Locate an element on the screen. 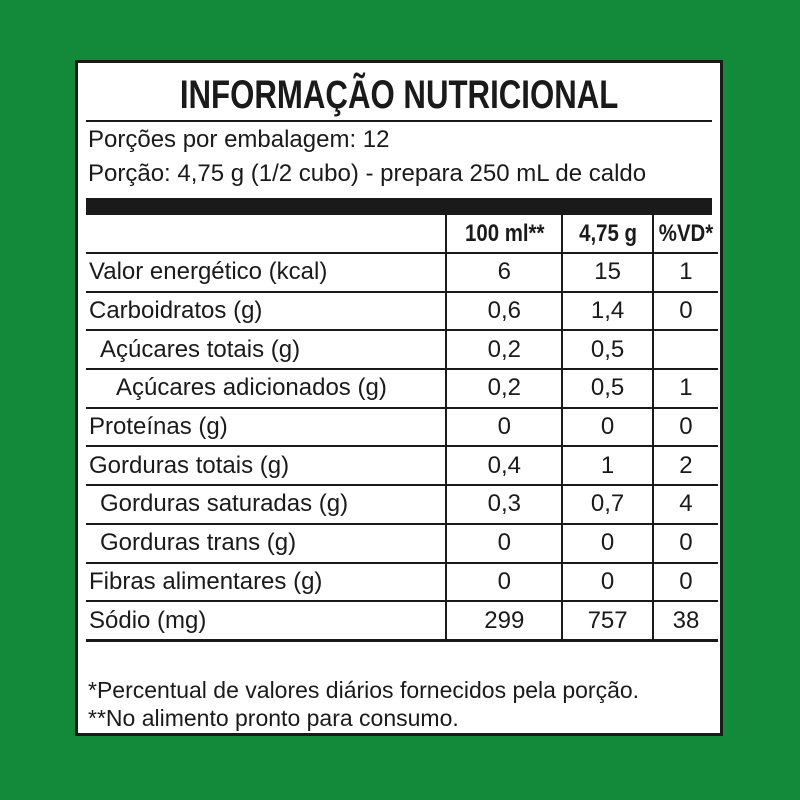  row-label: Valor energético (kcal) is located at coordinates (267, 272).